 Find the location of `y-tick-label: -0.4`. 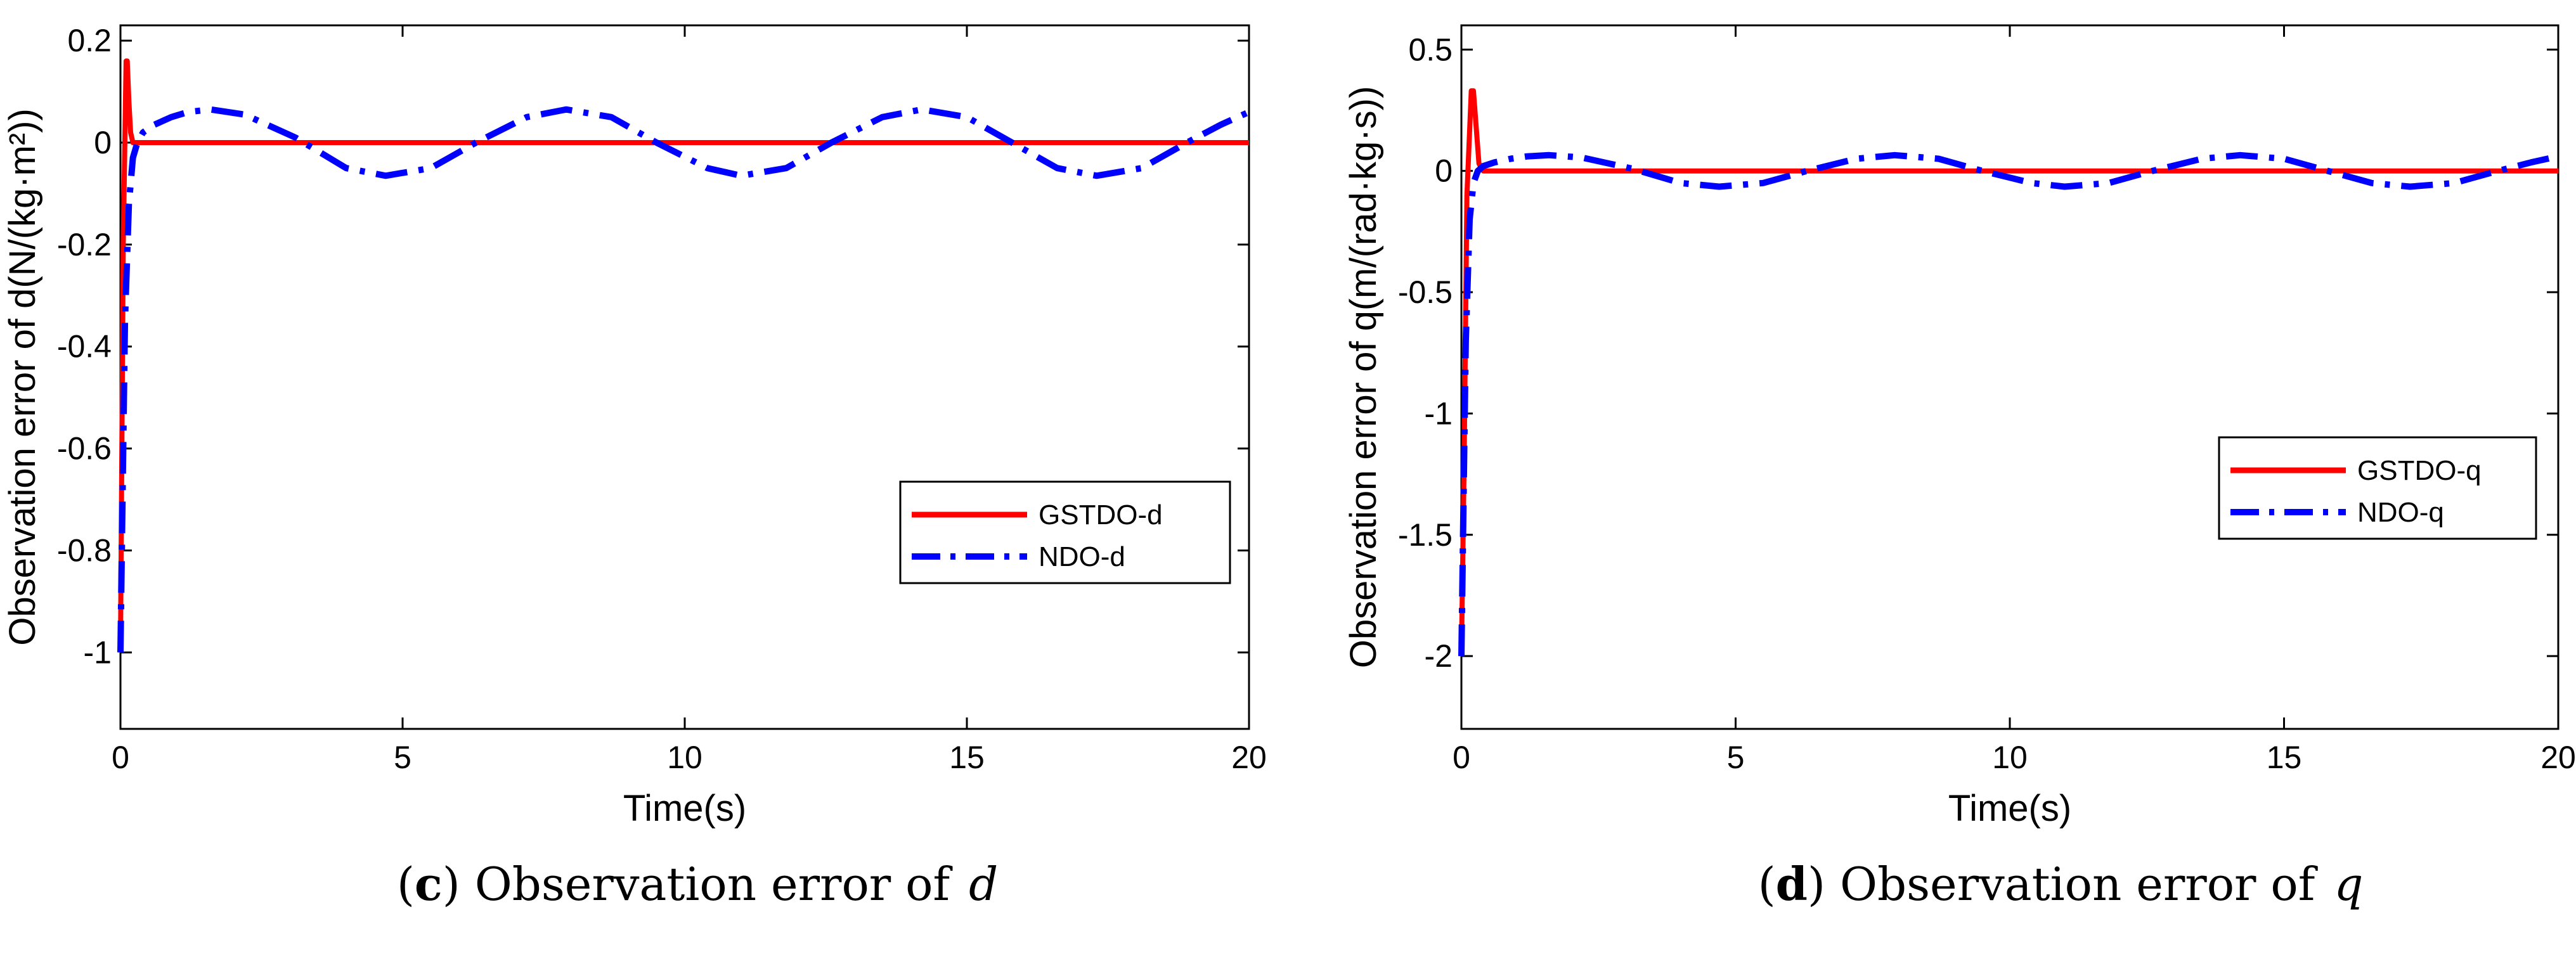

y-tick-label: -0.4 is located at coordinates (84, 346).